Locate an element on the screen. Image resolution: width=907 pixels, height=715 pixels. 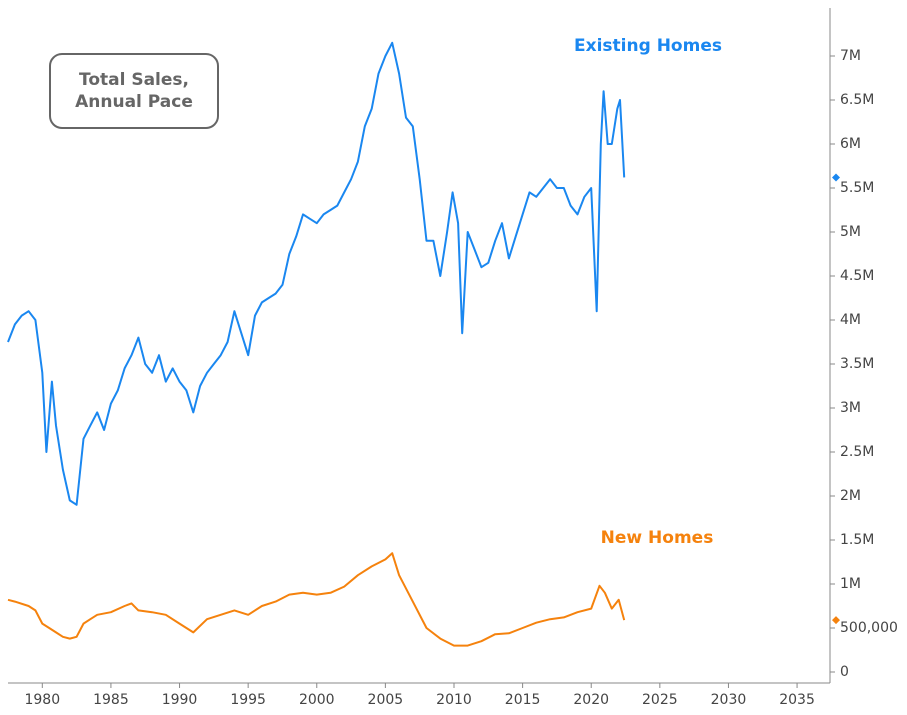
y-tick-label: 500,000 is located at coordinates (869, 628).